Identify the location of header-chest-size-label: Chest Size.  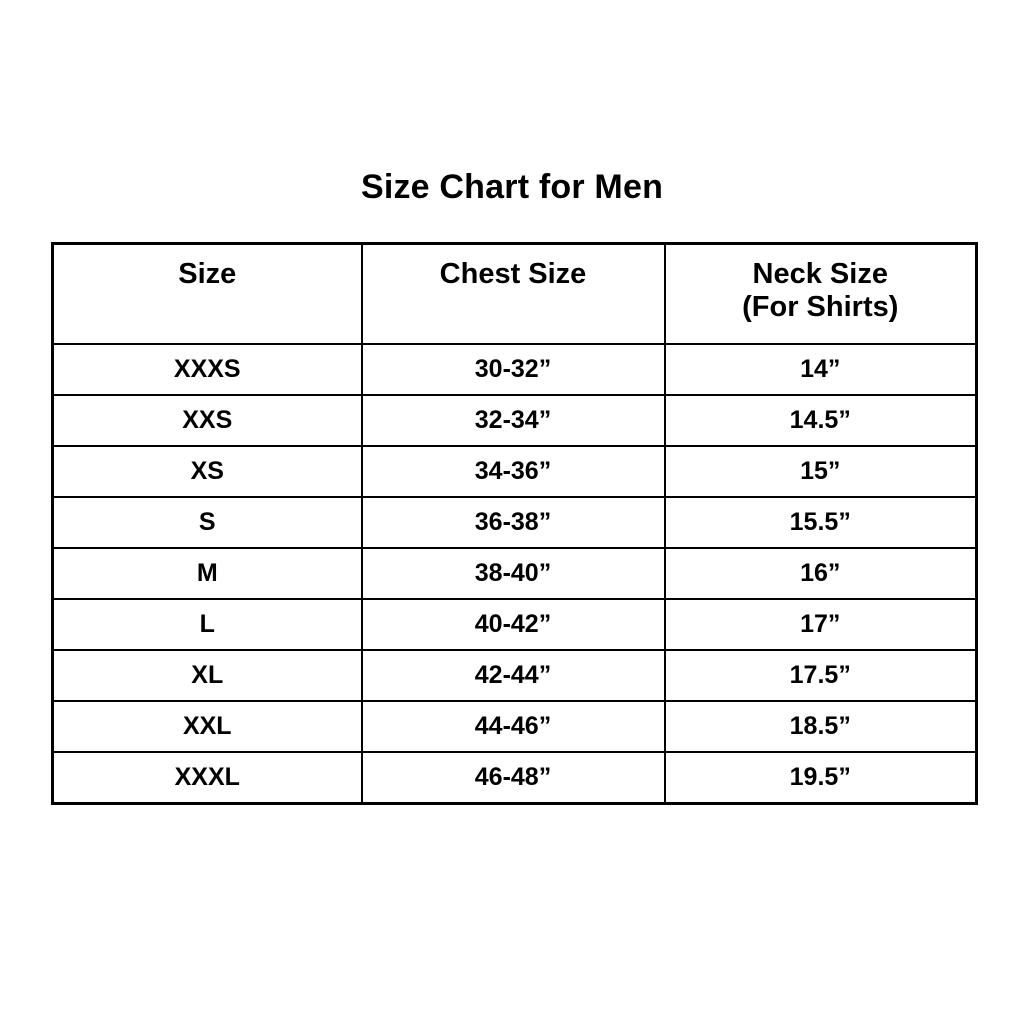
(513, 274).